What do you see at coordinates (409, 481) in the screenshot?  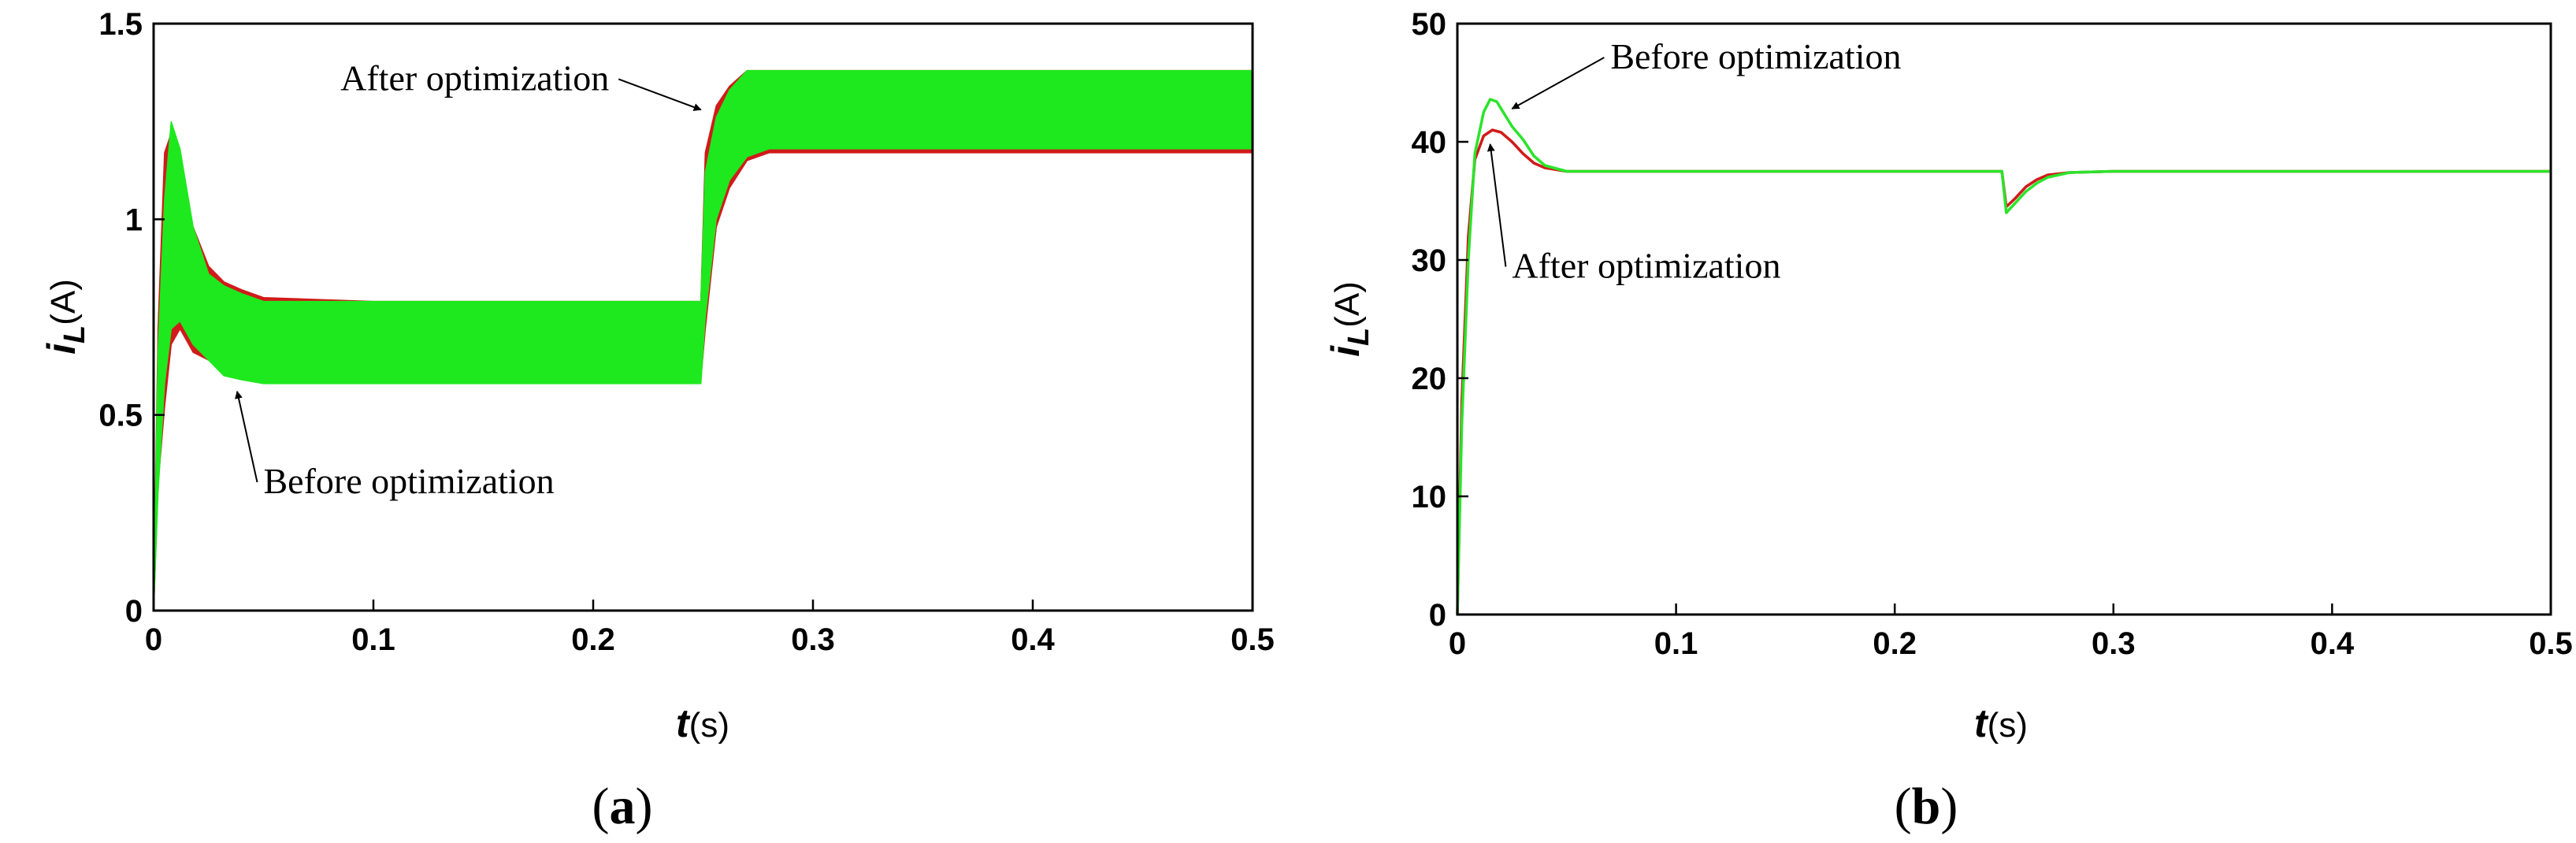 I see `annotation-a-1: Before optimization` at bounding box center [409, 481].